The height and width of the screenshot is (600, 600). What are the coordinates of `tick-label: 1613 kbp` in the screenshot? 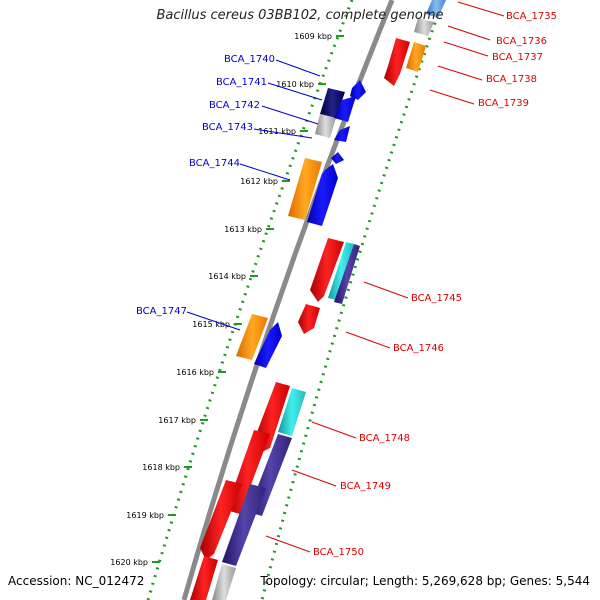 It's located at (243, 229).